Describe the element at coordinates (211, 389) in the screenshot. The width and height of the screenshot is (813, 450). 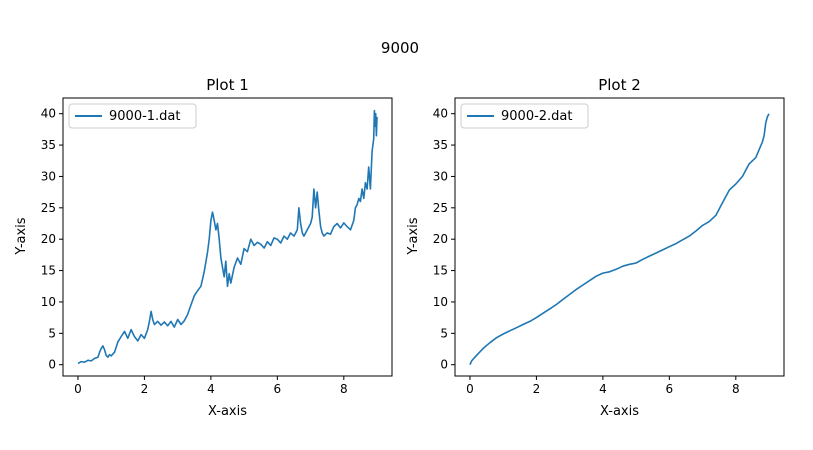
I see `subplot-1-x-tick-label: 4` at that location.